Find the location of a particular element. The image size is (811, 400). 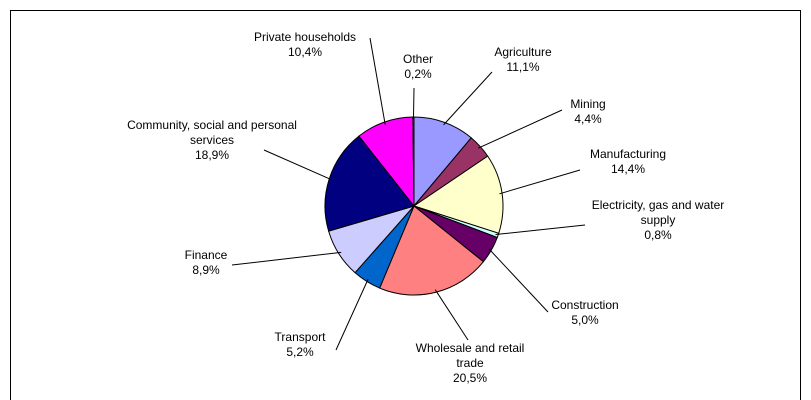

category-label: Finance is located at coordinates (206, 255).